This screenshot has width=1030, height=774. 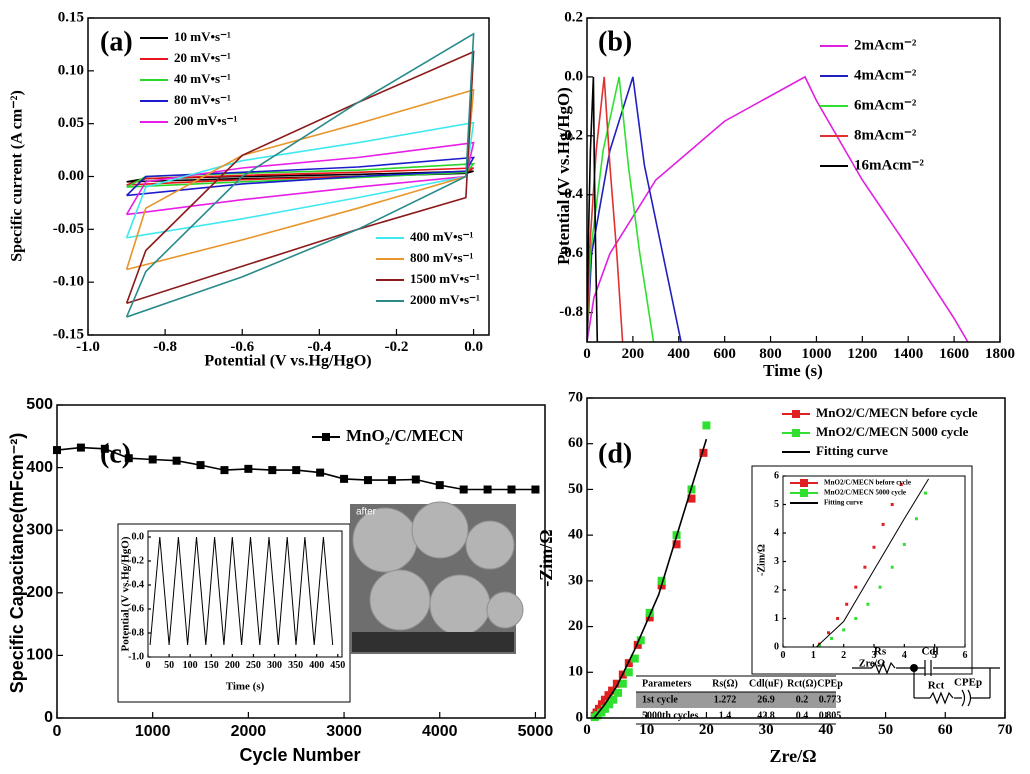 I want to click on legend-label: MnO2/C/MECN 5000 cycle, so click(x=892, y=431).